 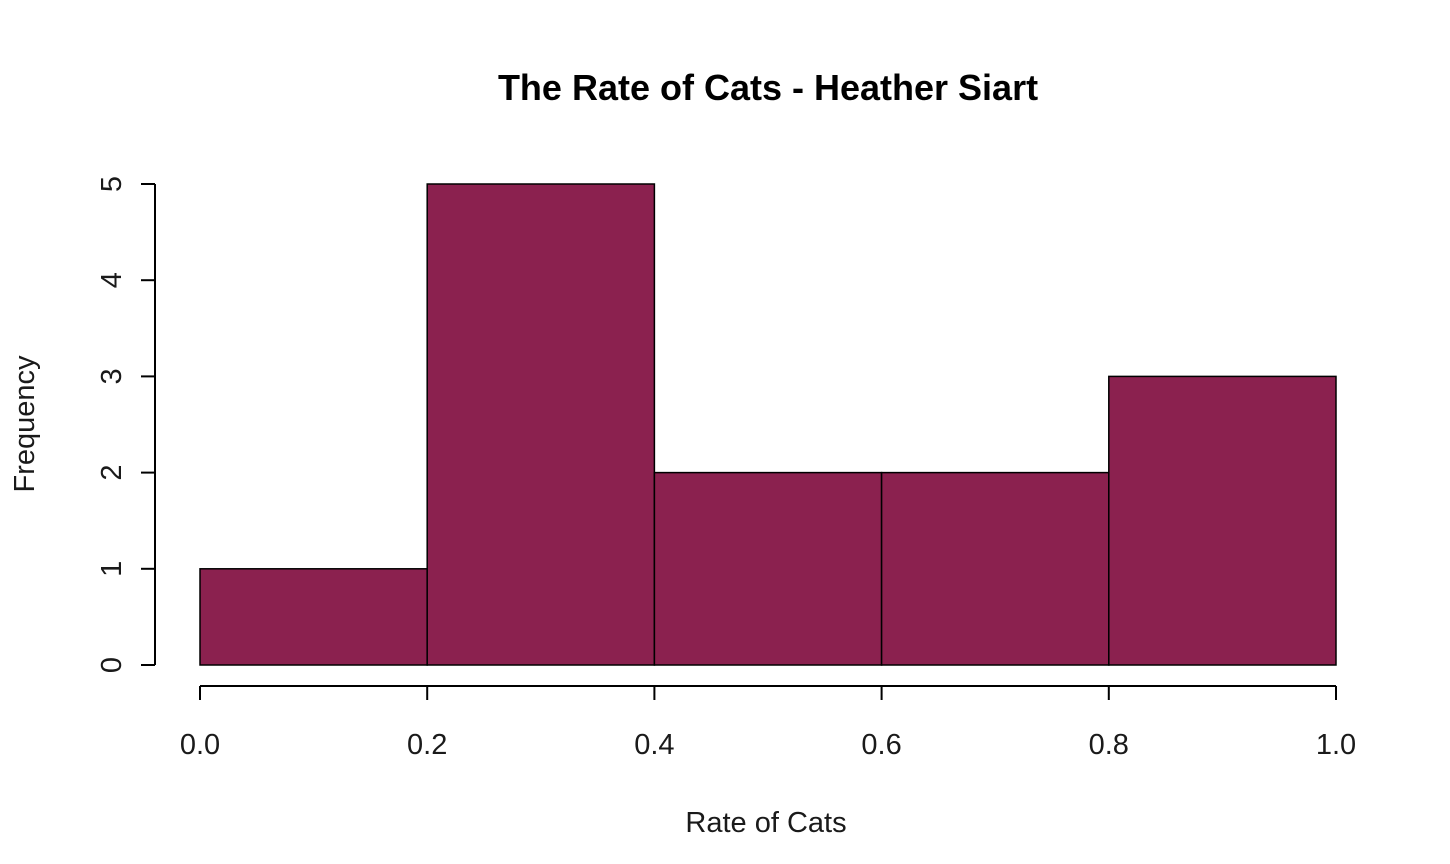 What do you see at coordinates (112, 184) in the screenshot?
I see `y-tick-label-5: 5` at bounding box center [112, 184].